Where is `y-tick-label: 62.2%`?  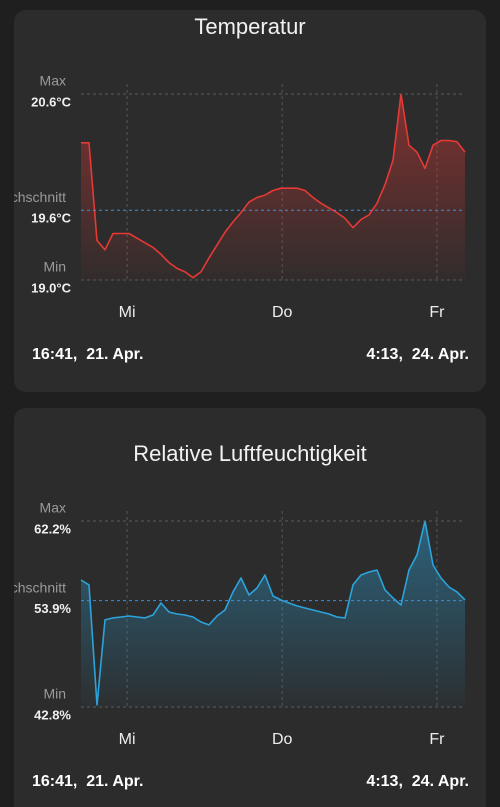 y-tick-label: 62.2% is located at coordinates (52, 528).